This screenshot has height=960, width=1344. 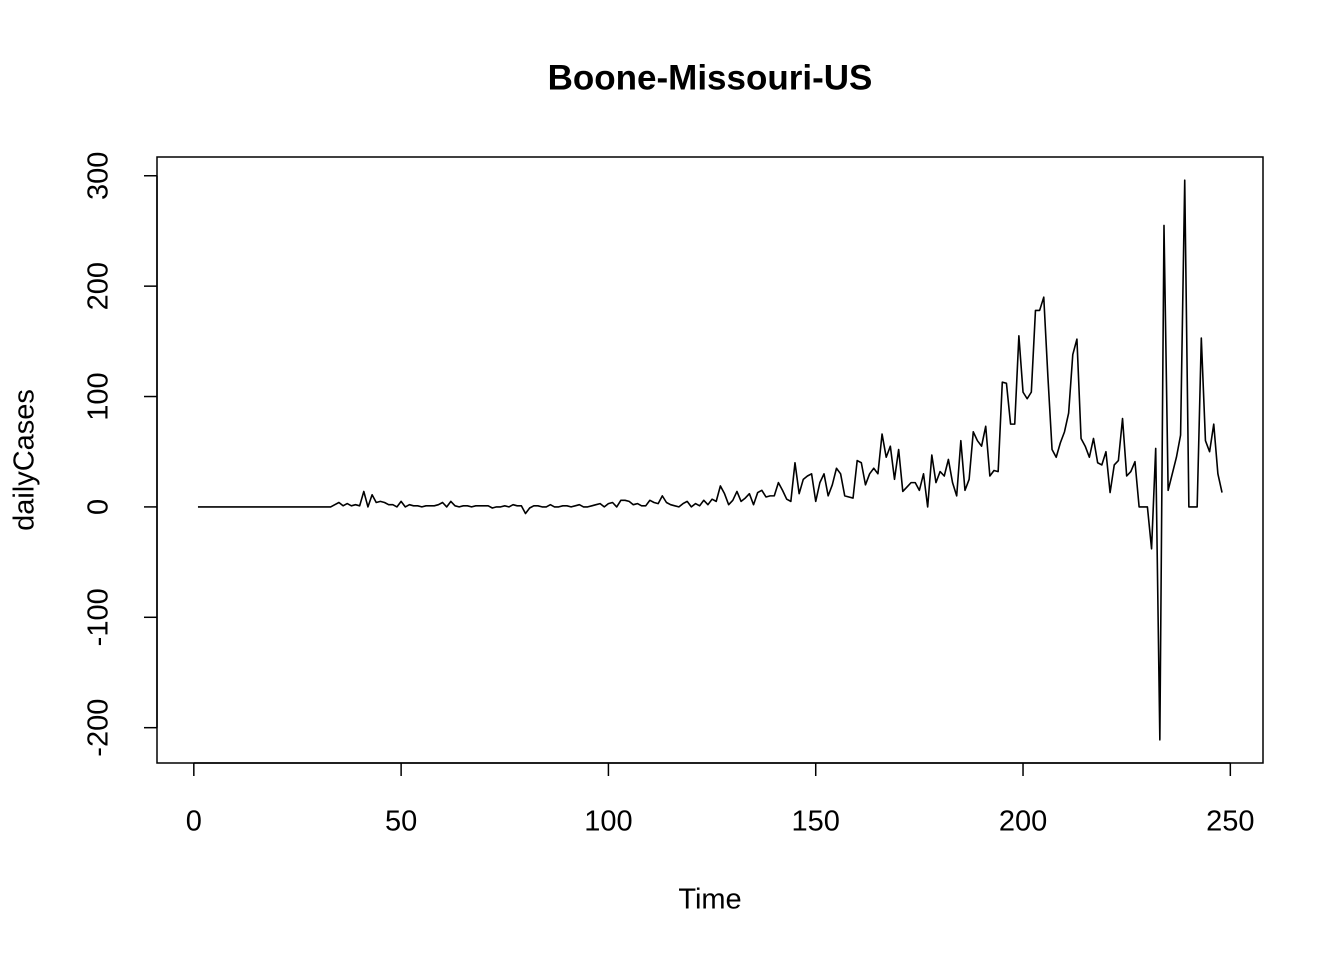 I want to click on chart-title: Boone-Missouri-US, so click(x=710, y=77).